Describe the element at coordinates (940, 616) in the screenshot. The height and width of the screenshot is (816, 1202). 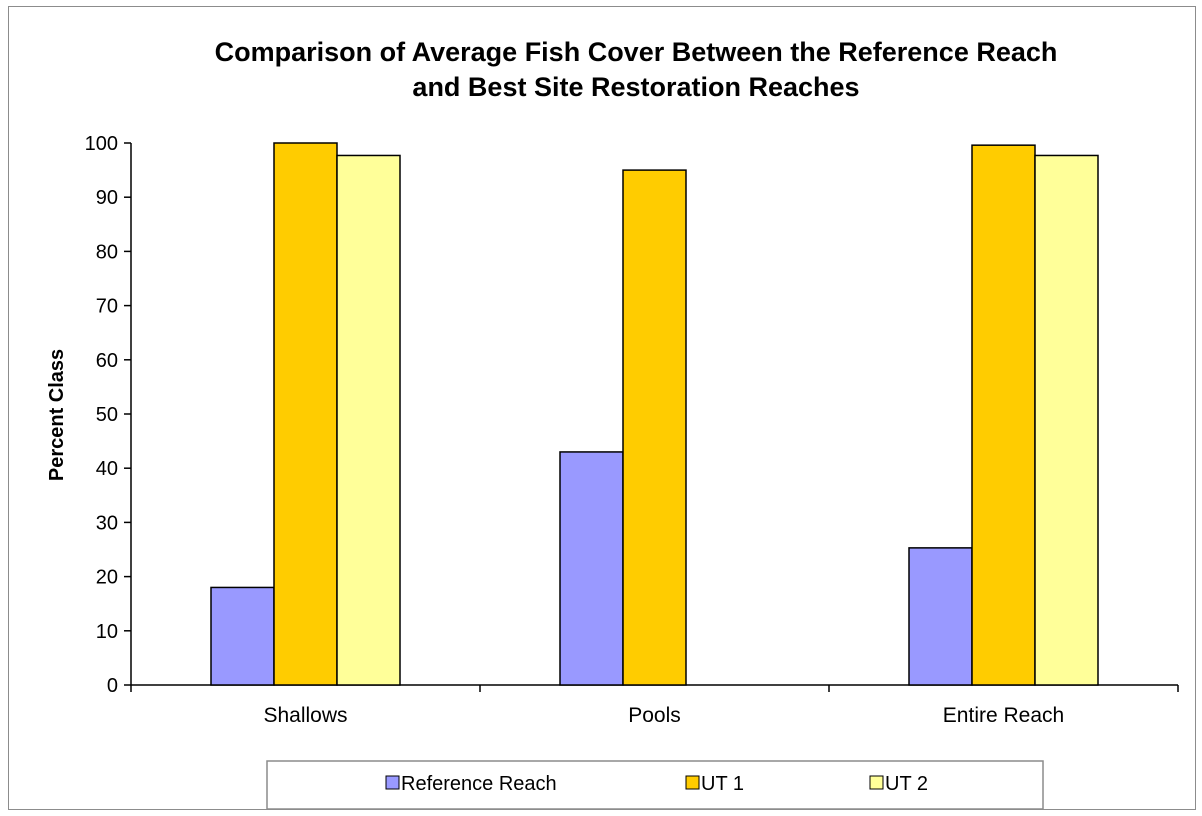
I see `bar-reference-reach-entire-reach` at that location.